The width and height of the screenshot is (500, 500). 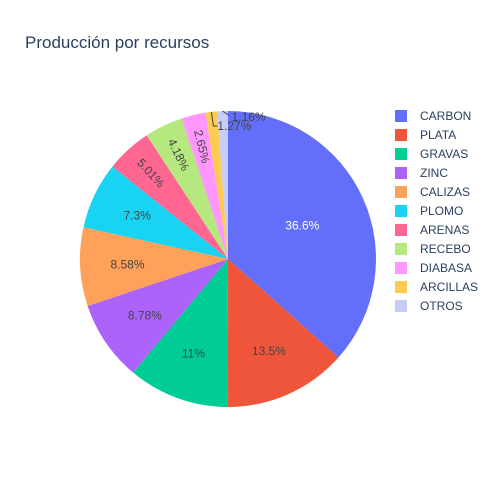 What do you see at coordinates (444, 153) in the screenshot?
I see `legend-label: GRAVAS` at bounding box center [444, 153].